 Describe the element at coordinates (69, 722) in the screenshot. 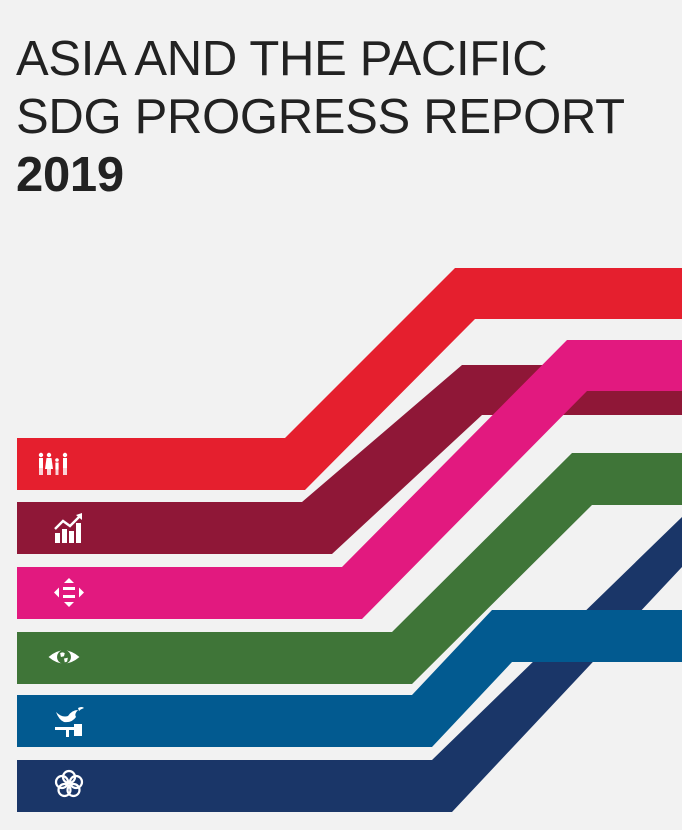

I see `dove-gavel-icon` at that location.